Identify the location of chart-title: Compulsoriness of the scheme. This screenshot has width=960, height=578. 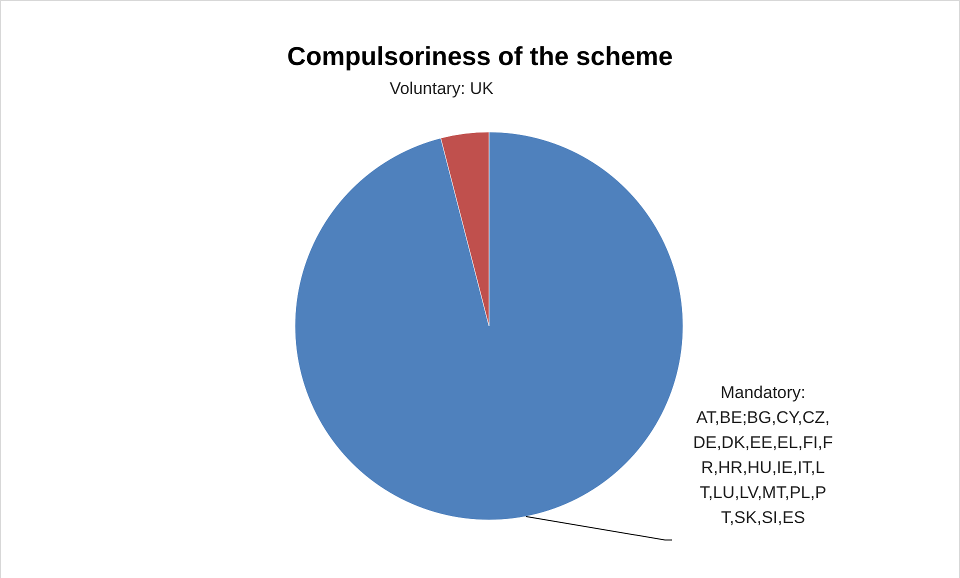
(480, 56).